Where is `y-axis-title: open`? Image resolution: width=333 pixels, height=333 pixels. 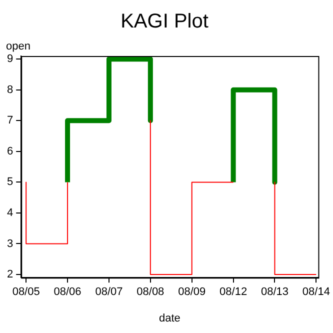
y-axis-title: open is located at coordinates (18, 46).